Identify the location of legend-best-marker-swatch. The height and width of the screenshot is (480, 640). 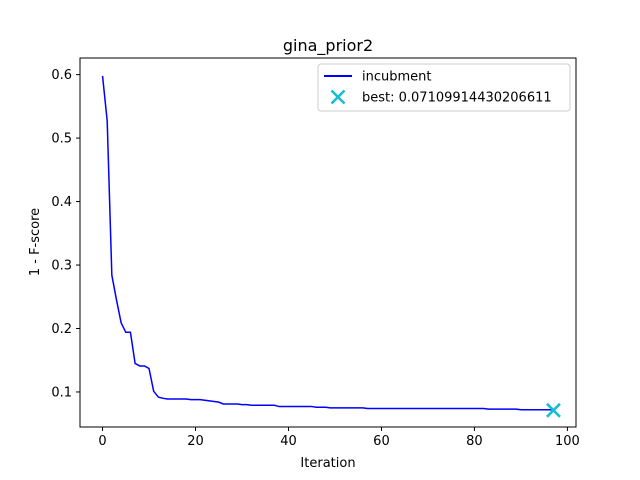
(338, 97).